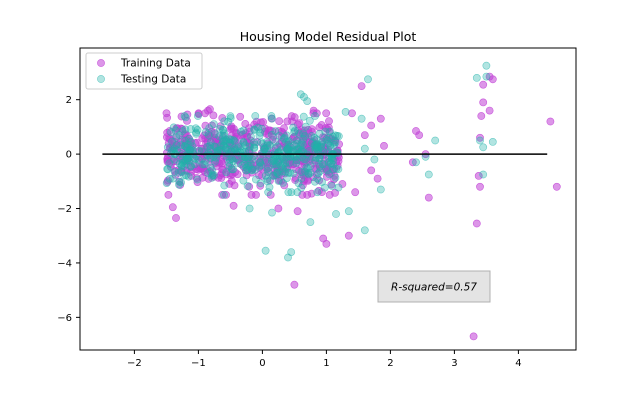 Image resolution: width=640 pixels, height=400 pixels. I want to click on y-tick-label: −6, so click(64, 318).